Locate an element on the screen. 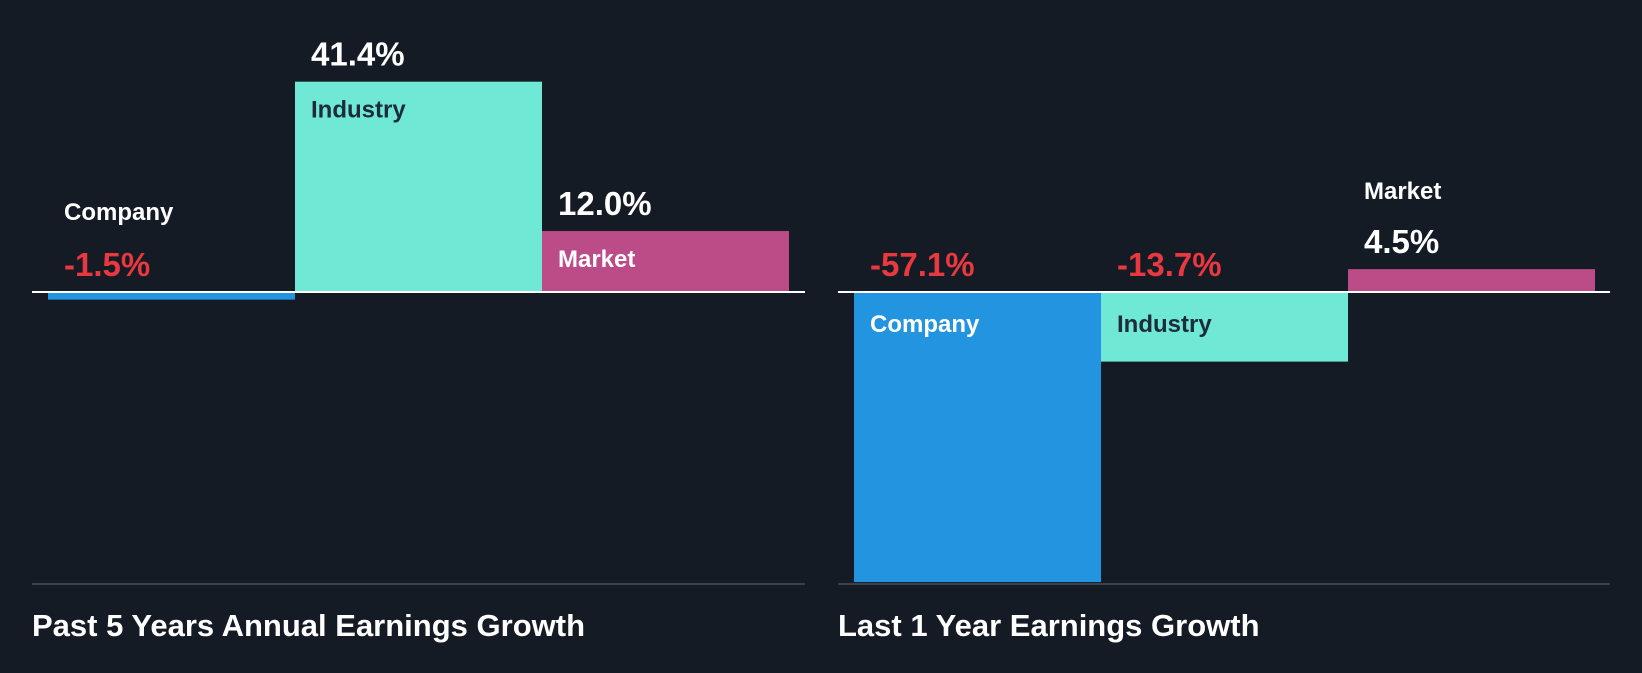 This screenshot has width=1642, height=673. chart1-value-label-market: 12.0% is located at coordinates (605, 203).